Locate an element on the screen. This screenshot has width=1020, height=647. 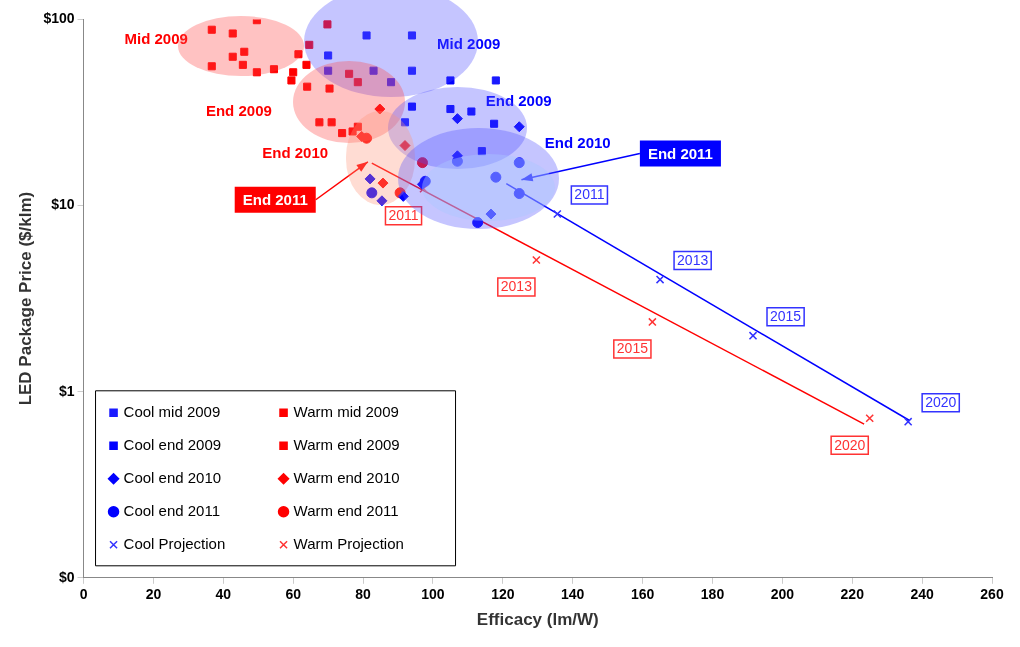
x-tick-label: 40 is located at coordinates (223, 594).